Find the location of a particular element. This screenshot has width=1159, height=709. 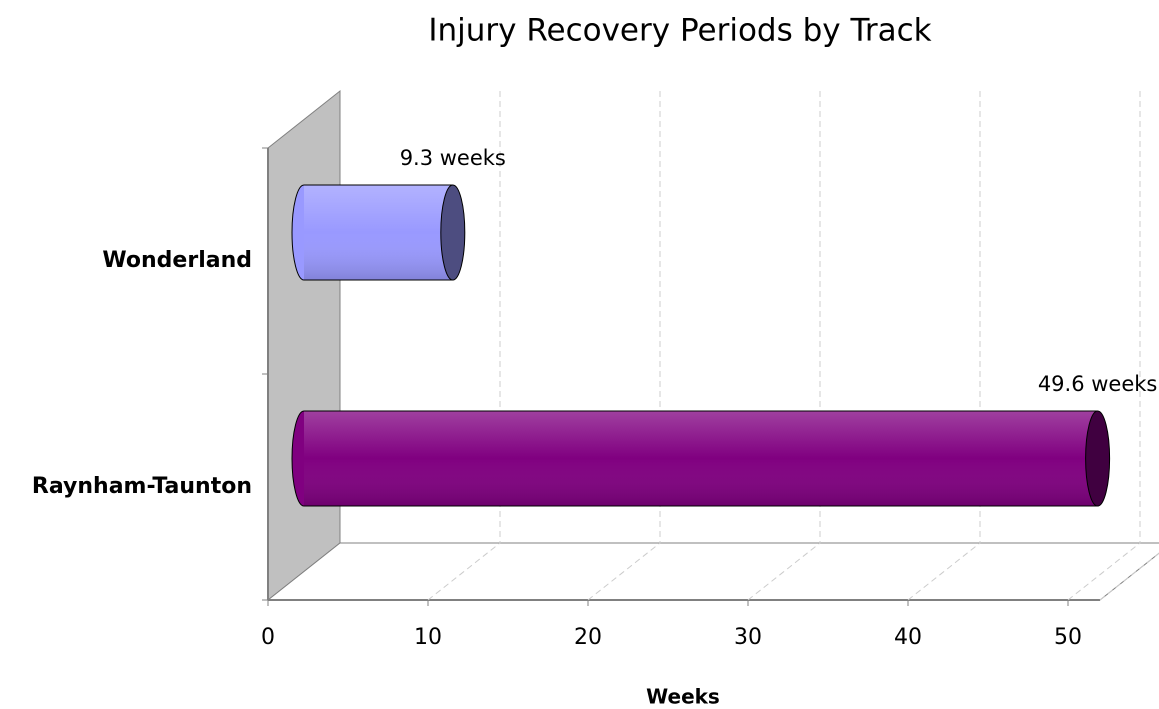

side-wall is located at coordinates (304, 345).